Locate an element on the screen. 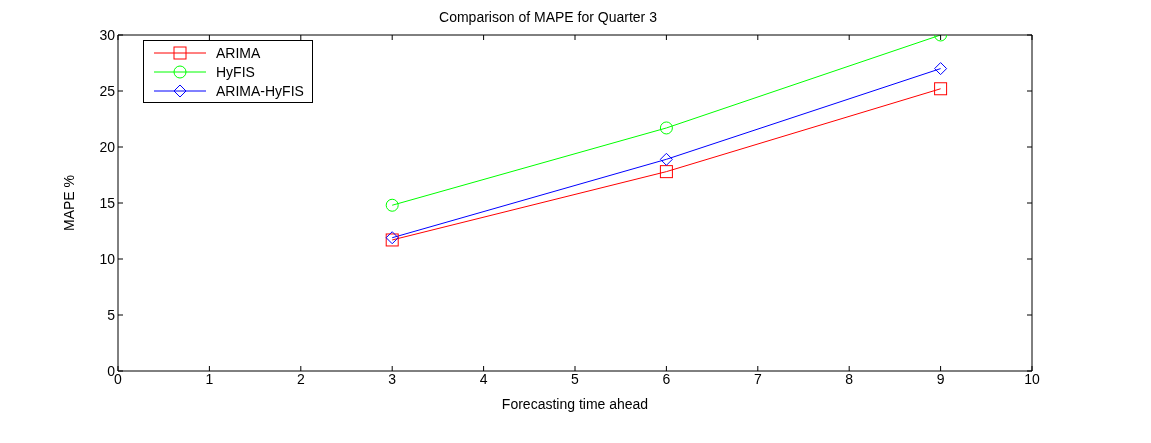 Image resolution: width=1151 pixels, height=443 pixels. y-axis-title: MAPE % is located at coordinates (68, 203).